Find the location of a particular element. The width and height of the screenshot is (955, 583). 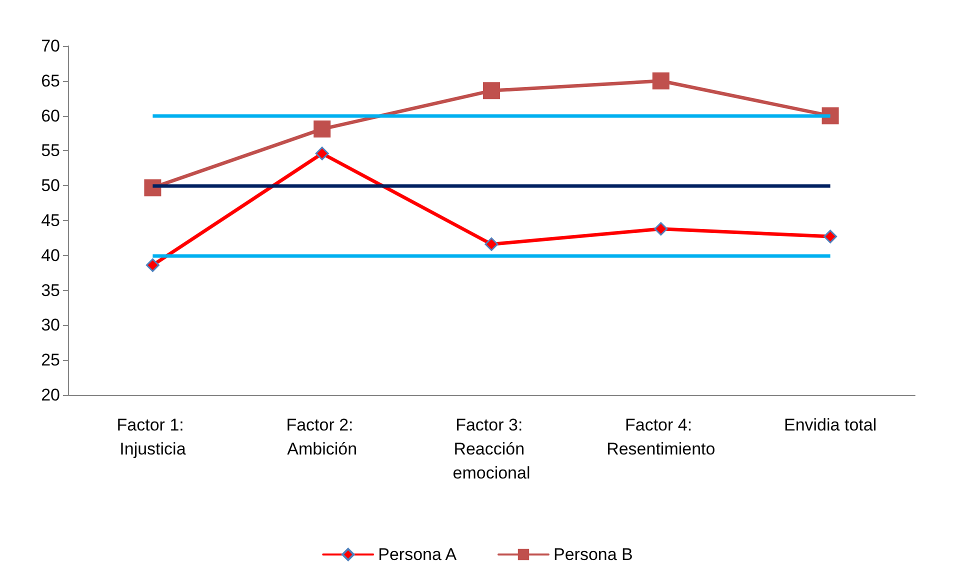

x-tick-label: Factor 2: Ambición is located at coordinates (322, 437).